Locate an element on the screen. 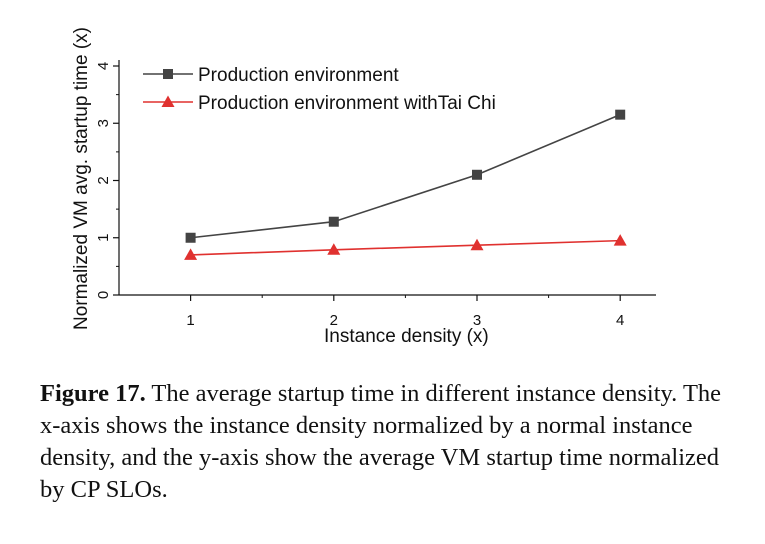 Image resolution: width=765 pixels, height=544 pixels. legend-label: Production environment is located at coordinates (298, 75).